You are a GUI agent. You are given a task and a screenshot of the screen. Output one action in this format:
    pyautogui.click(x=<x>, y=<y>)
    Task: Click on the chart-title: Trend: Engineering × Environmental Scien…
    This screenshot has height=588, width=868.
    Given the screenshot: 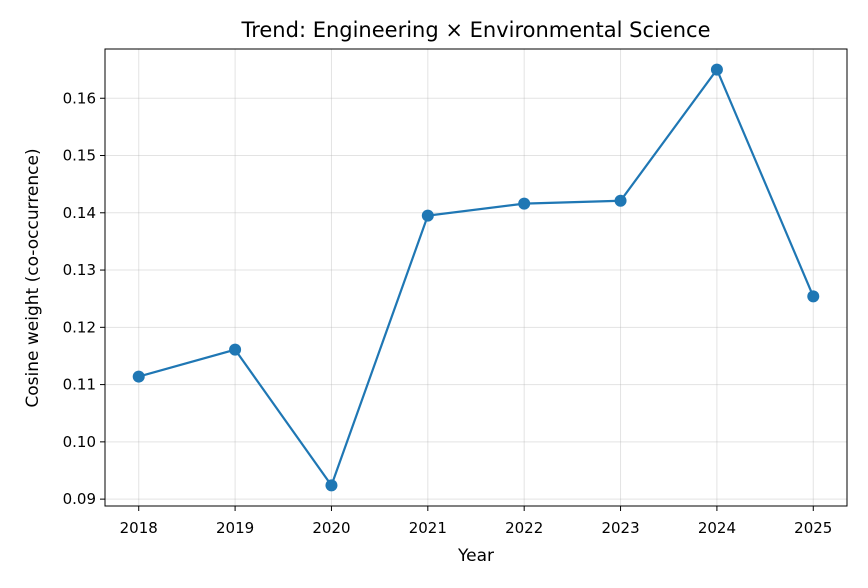 What is the action you would take?
    pyautogui.click(x=475, y=30)
    